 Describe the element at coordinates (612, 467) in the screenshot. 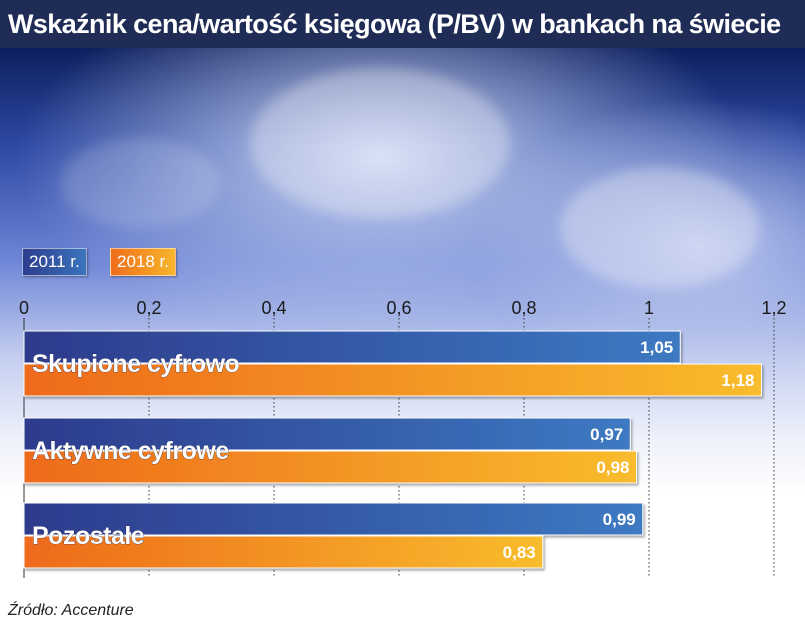

I see `bar-value-label: 0,98` at that location.